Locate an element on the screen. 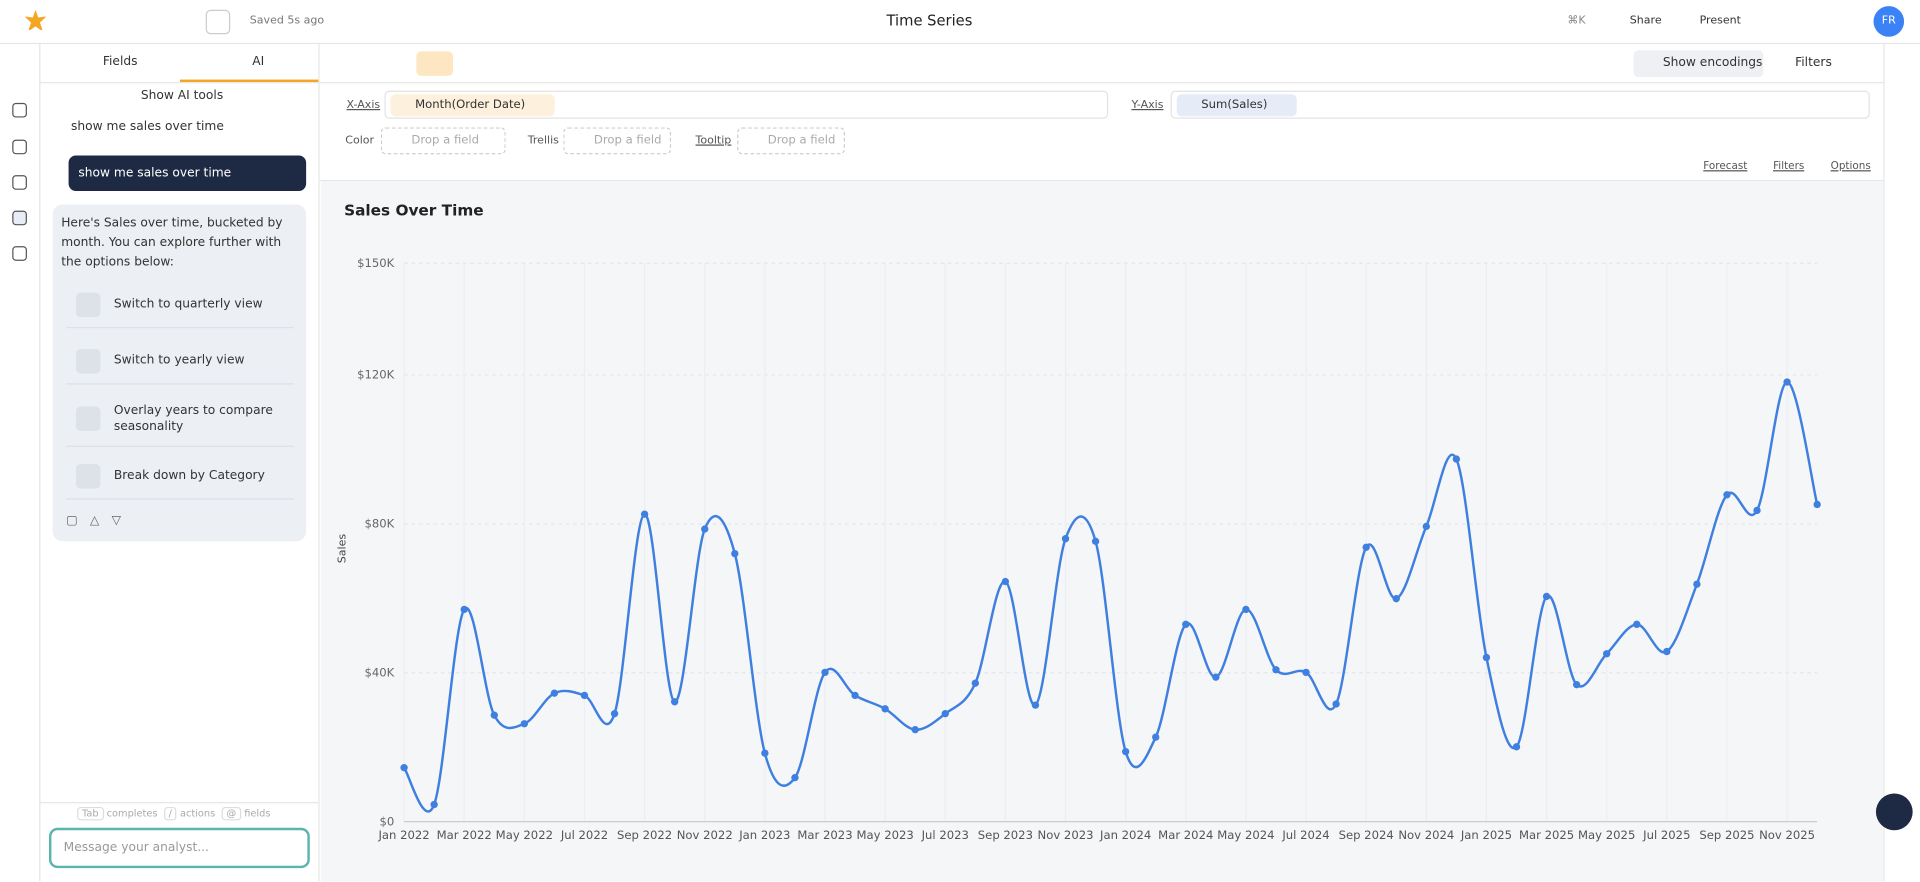 This screenshot has width=1920, height=882. present-button: Present is located at coordinates (1720, 20).